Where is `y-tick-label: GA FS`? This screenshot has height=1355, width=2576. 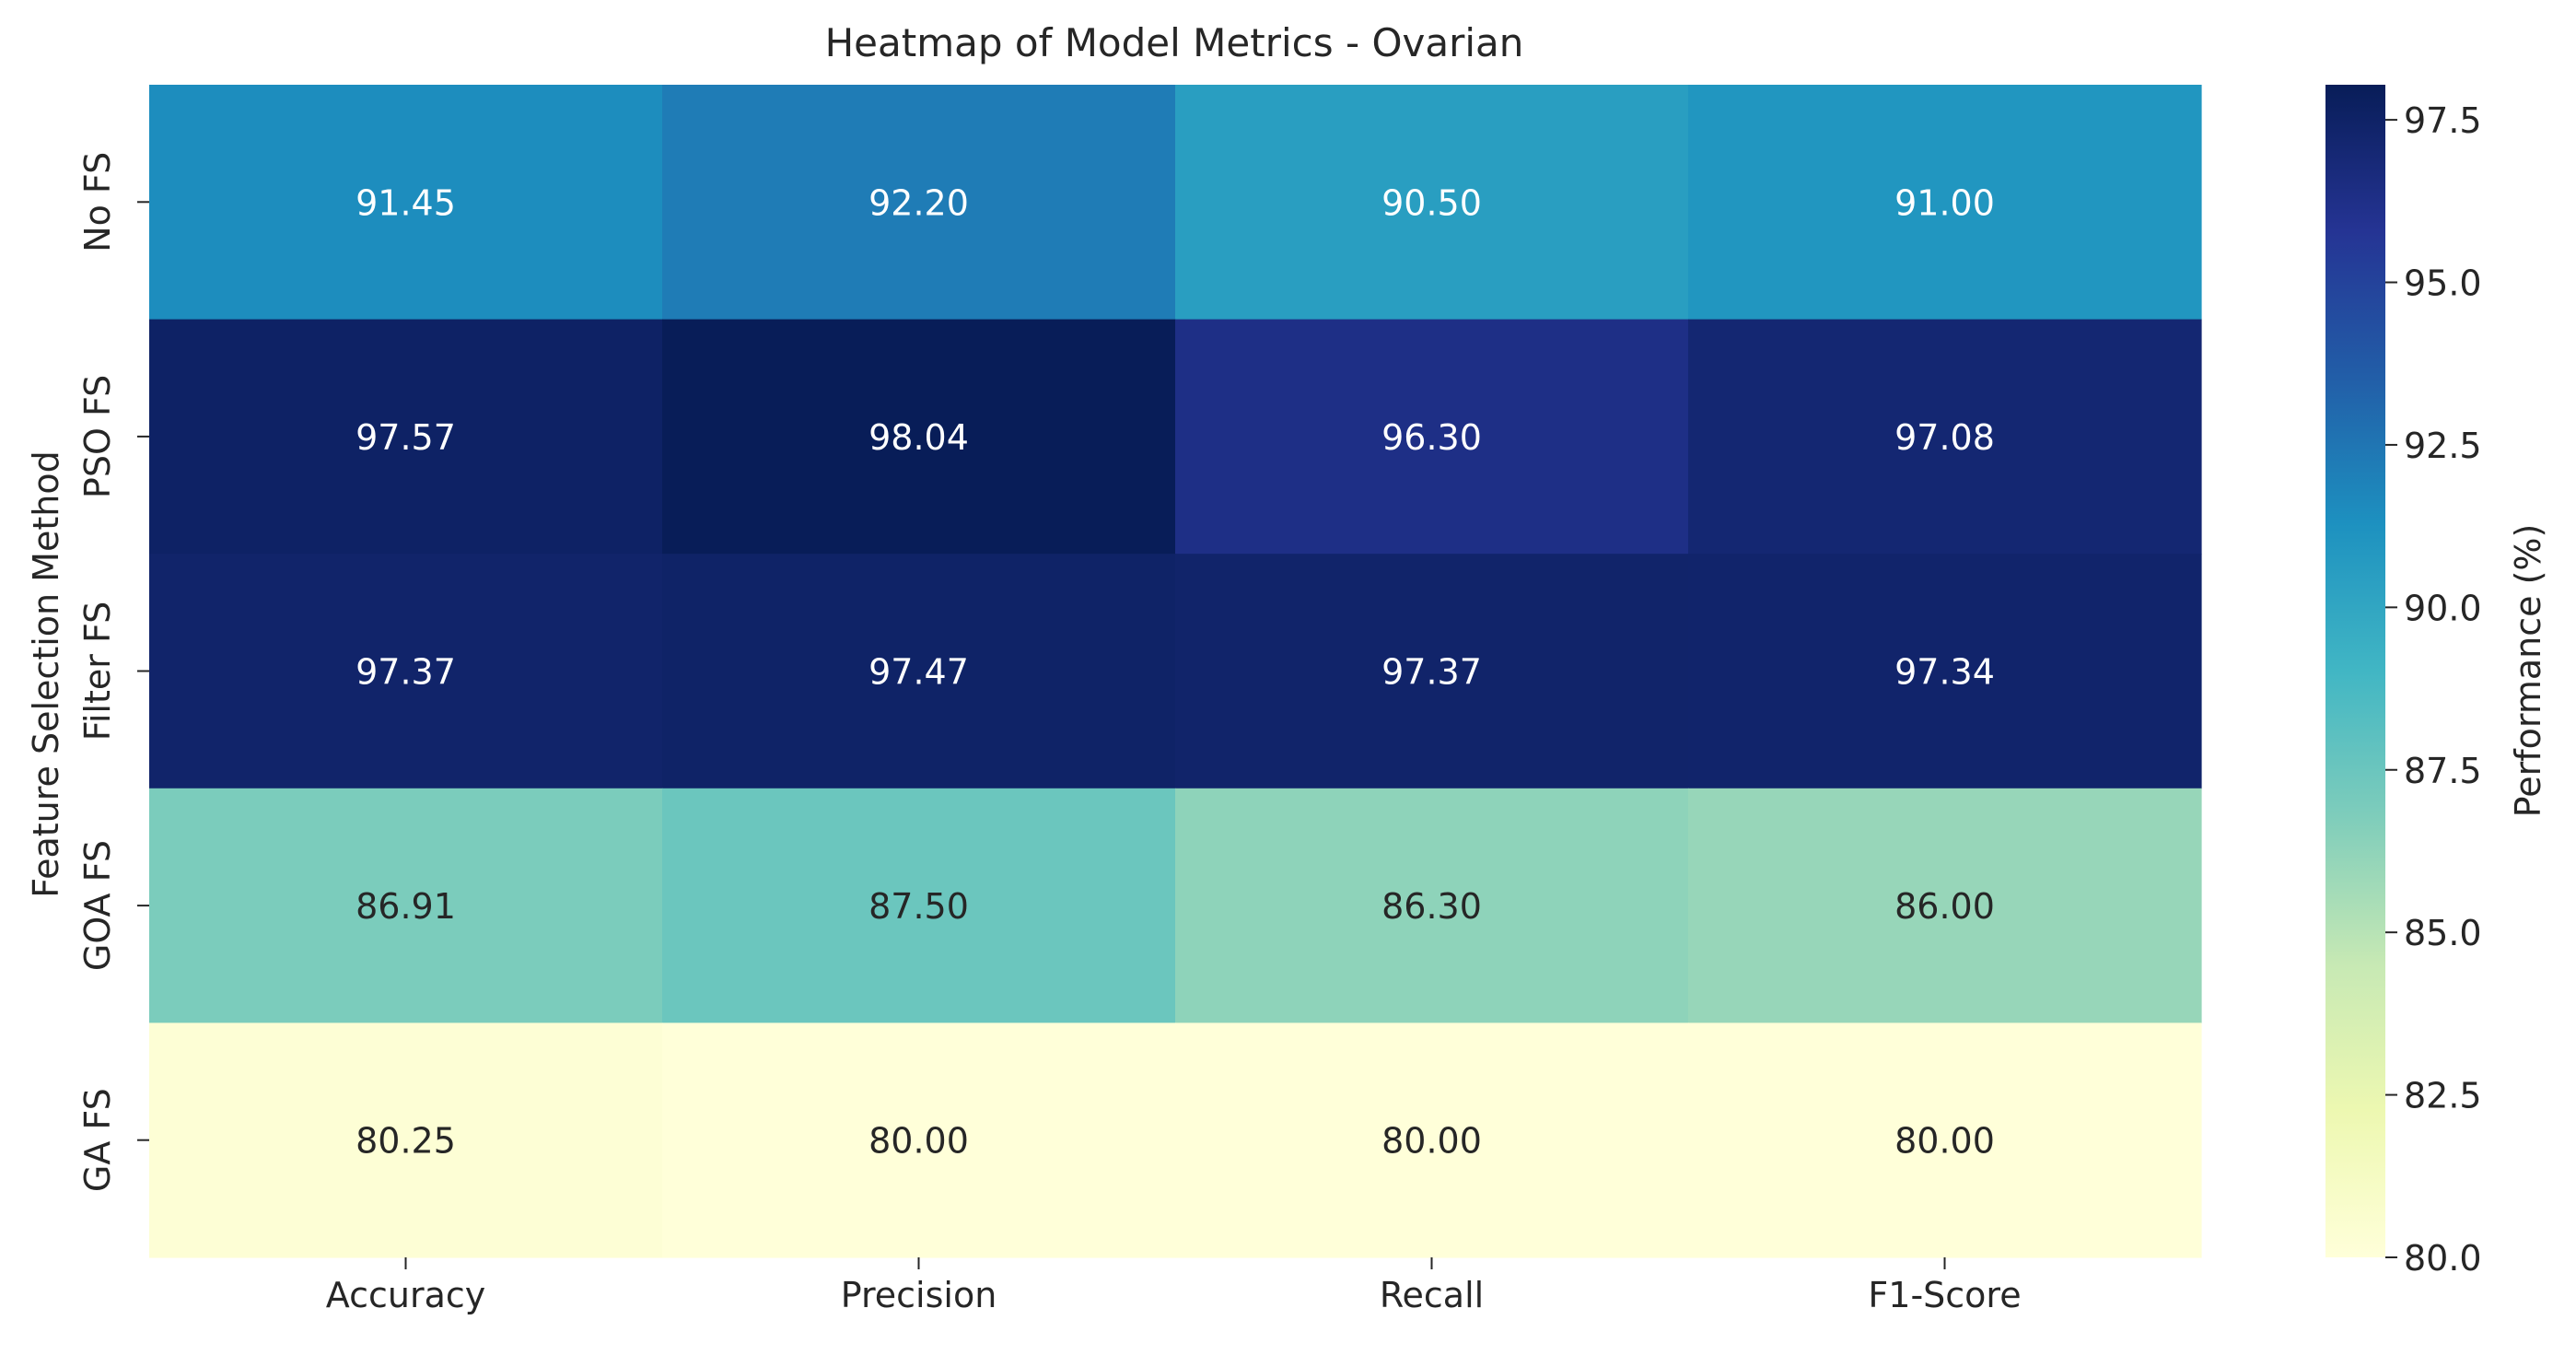 y-tick-label: GA FS is located at coordinates (97, 1140).